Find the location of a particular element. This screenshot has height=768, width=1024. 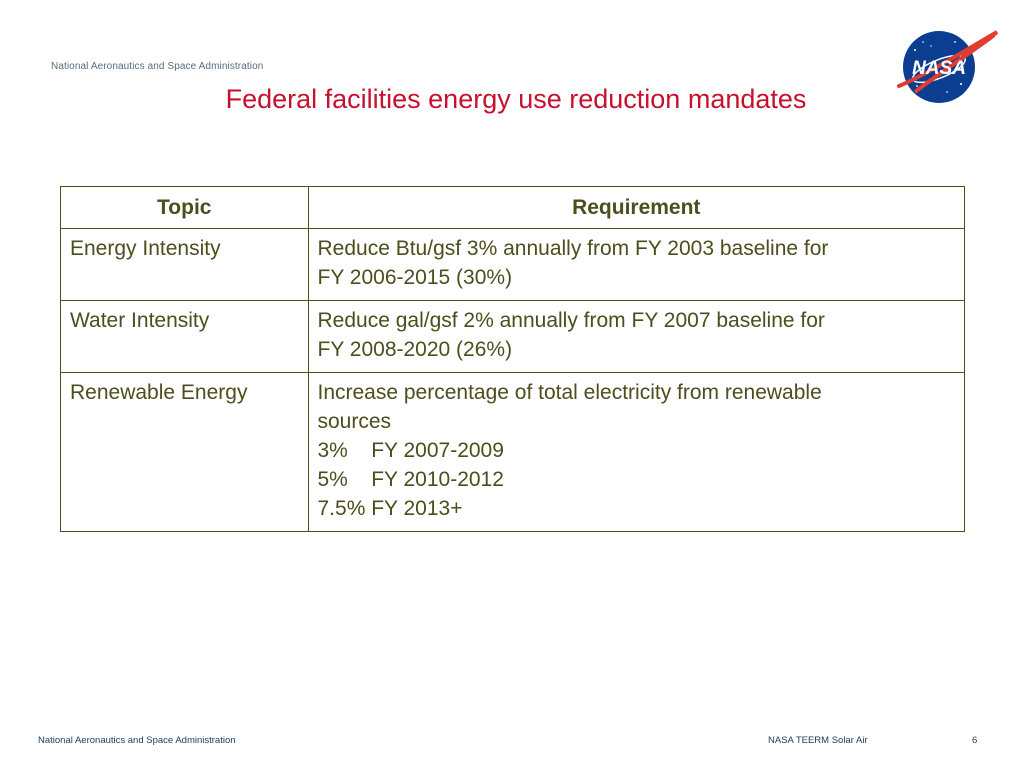

requirement-line: 7.5% FY 2013+ is located at coordinates (390, 508).